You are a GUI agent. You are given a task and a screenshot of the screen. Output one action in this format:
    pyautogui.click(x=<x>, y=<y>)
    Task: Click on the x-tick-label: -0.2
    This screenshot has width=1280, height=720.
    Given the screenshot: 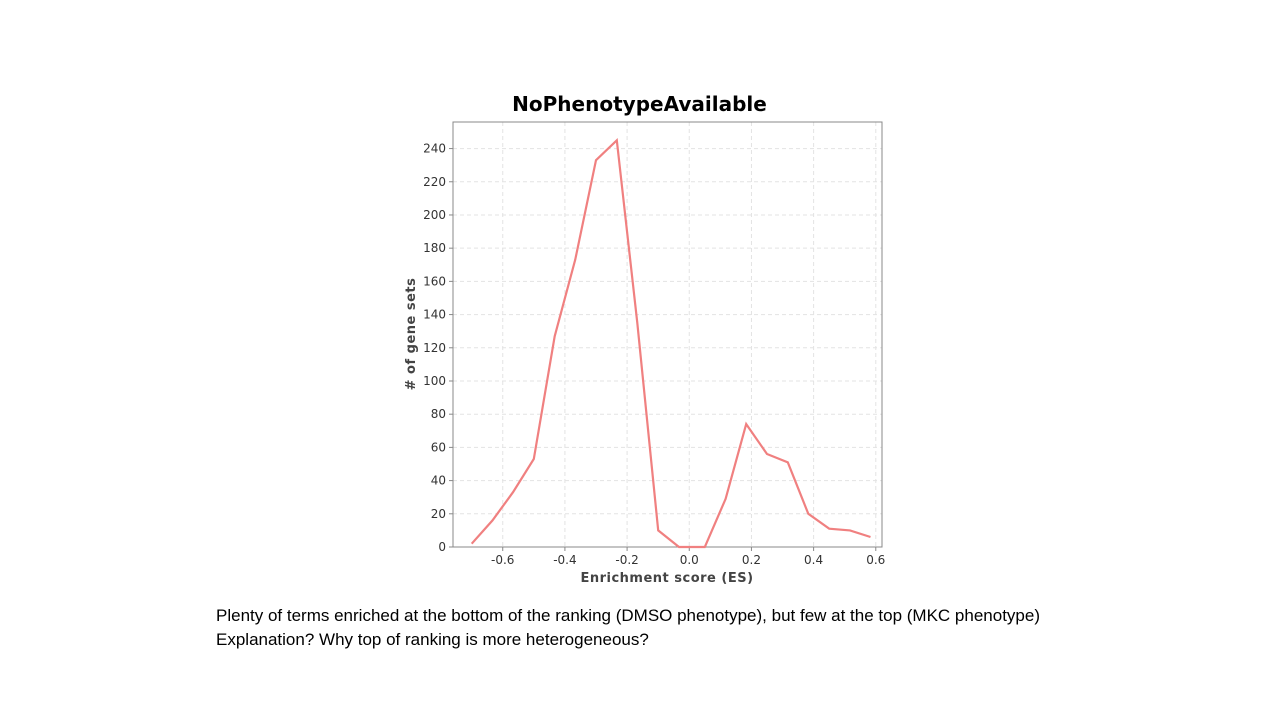 What is the action you would take?
    pyautogui.click(x=626, y=560)
    